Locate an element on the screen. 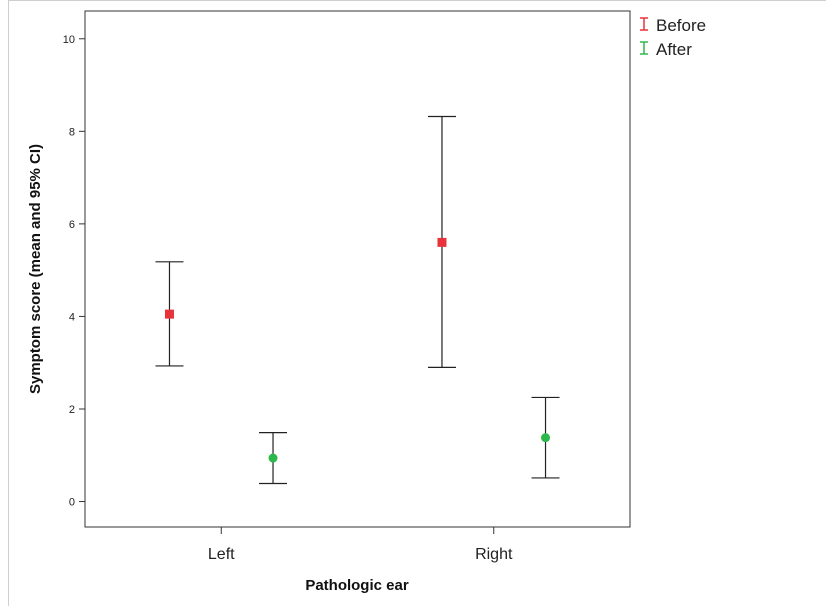 Image resolution: width=827 pixels, height=607 pixels. y-tick-label: 10 is located at coordinates (69, 40).